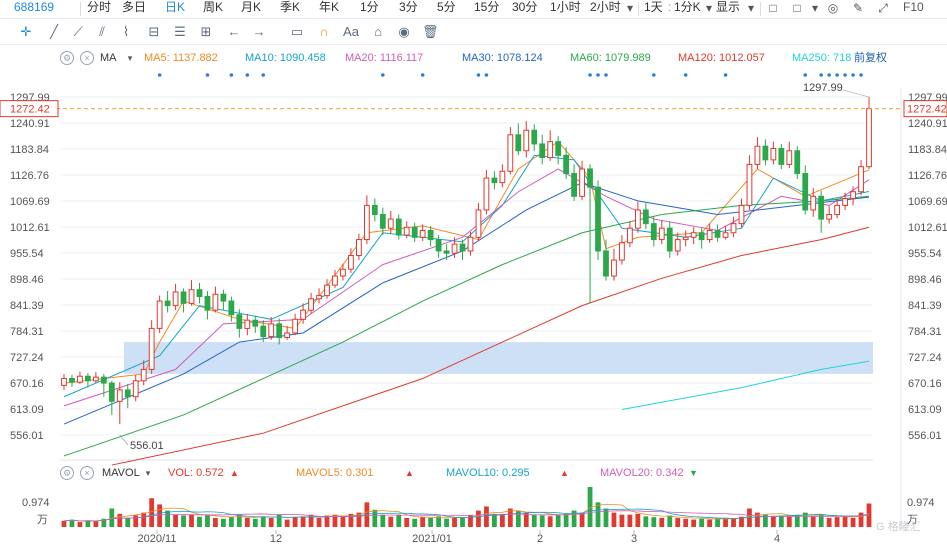  I want to click on gann-tool-icon: ⊞, so click(206, 31).